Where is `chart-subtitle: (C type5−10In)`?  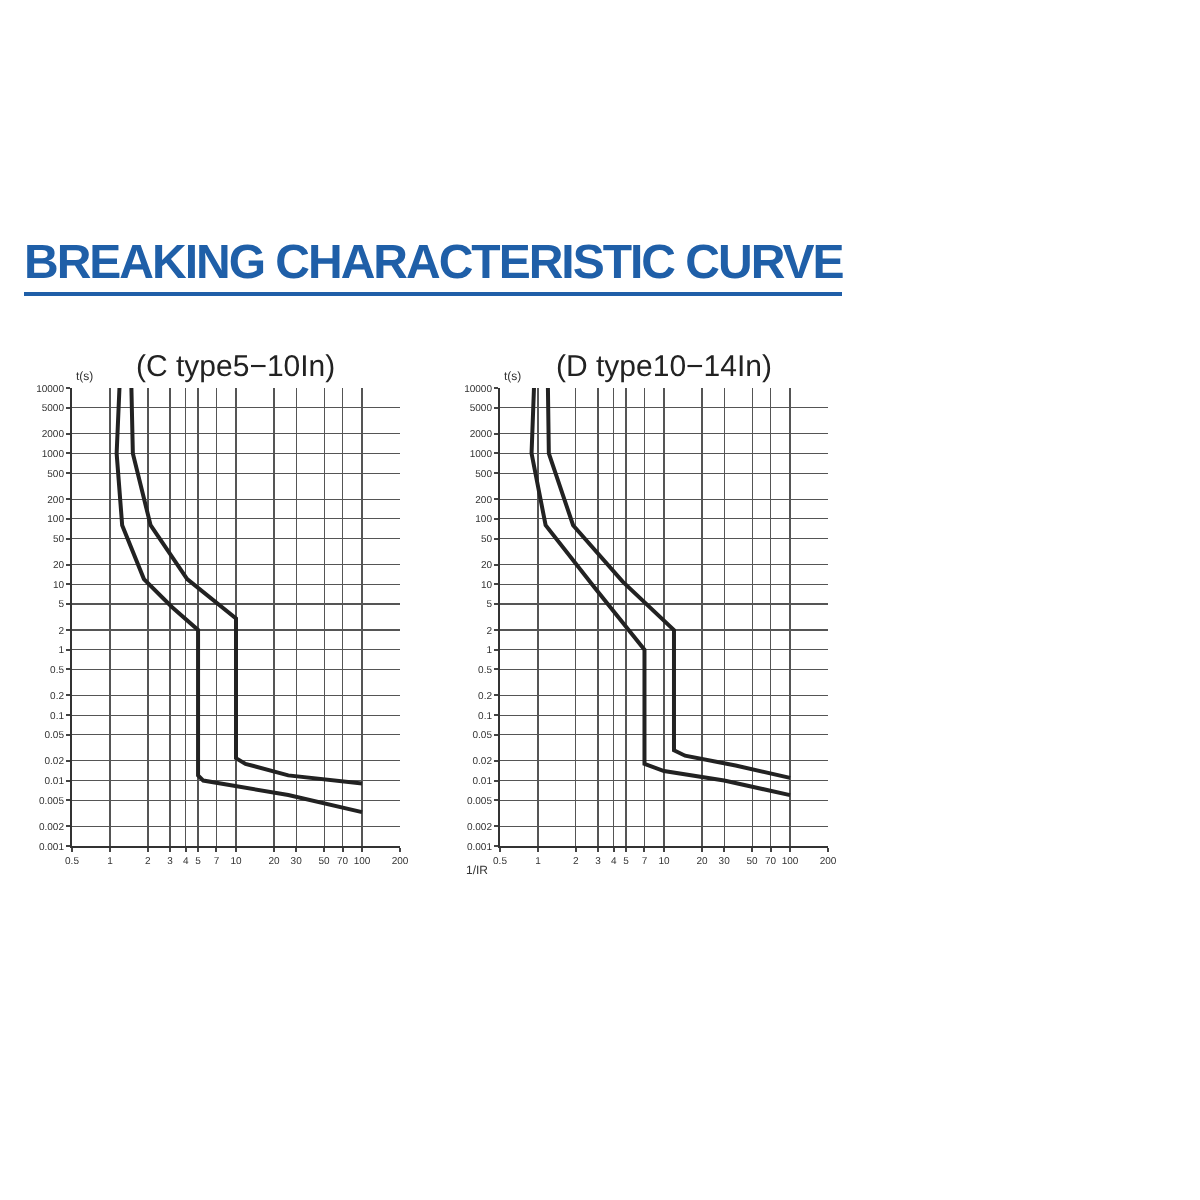
chart-subtitle: (C type5−10In) is located at coordinates (236, 367).